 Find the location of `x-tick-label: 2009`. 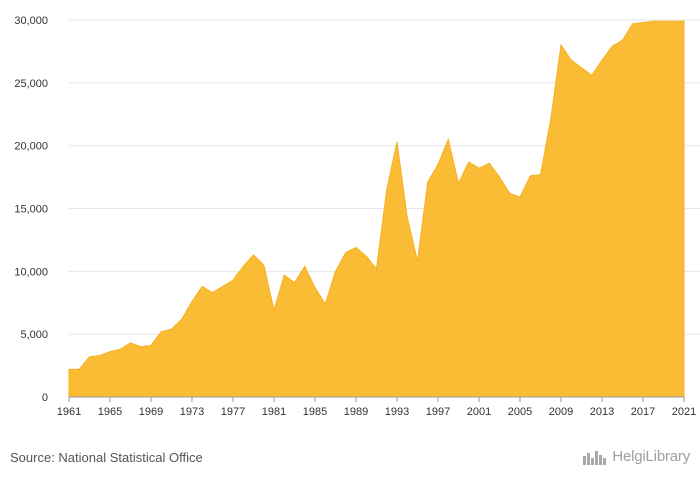

x-tick-label: 2009 is located at coordinates (561, 412).